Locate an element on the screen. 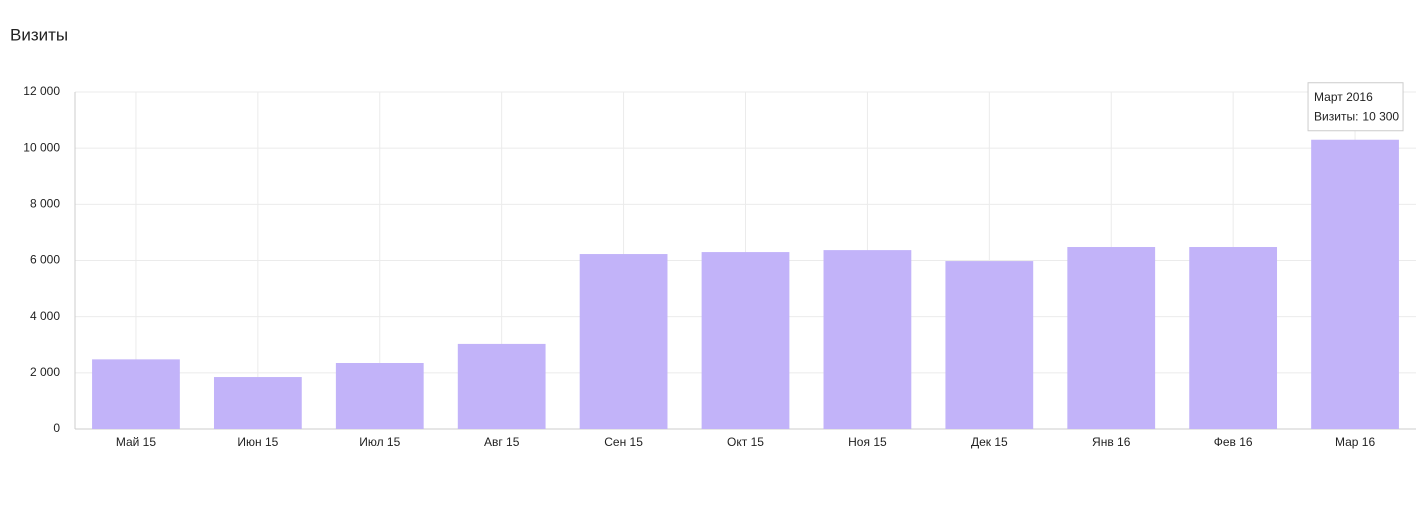 The width and height of the screenshot is (1416, 509). tooltip-box is located at coordinates (1355, 107).